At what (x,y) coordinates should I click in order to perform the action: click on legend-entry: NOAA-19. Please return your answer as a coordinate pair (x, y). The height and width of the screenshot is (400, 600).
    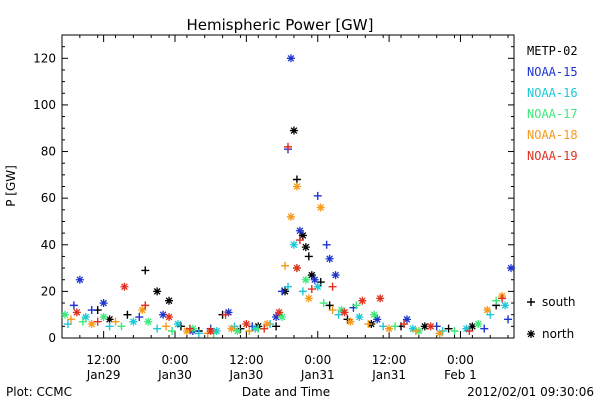
    Looking at the image, I should click on (552, 156).